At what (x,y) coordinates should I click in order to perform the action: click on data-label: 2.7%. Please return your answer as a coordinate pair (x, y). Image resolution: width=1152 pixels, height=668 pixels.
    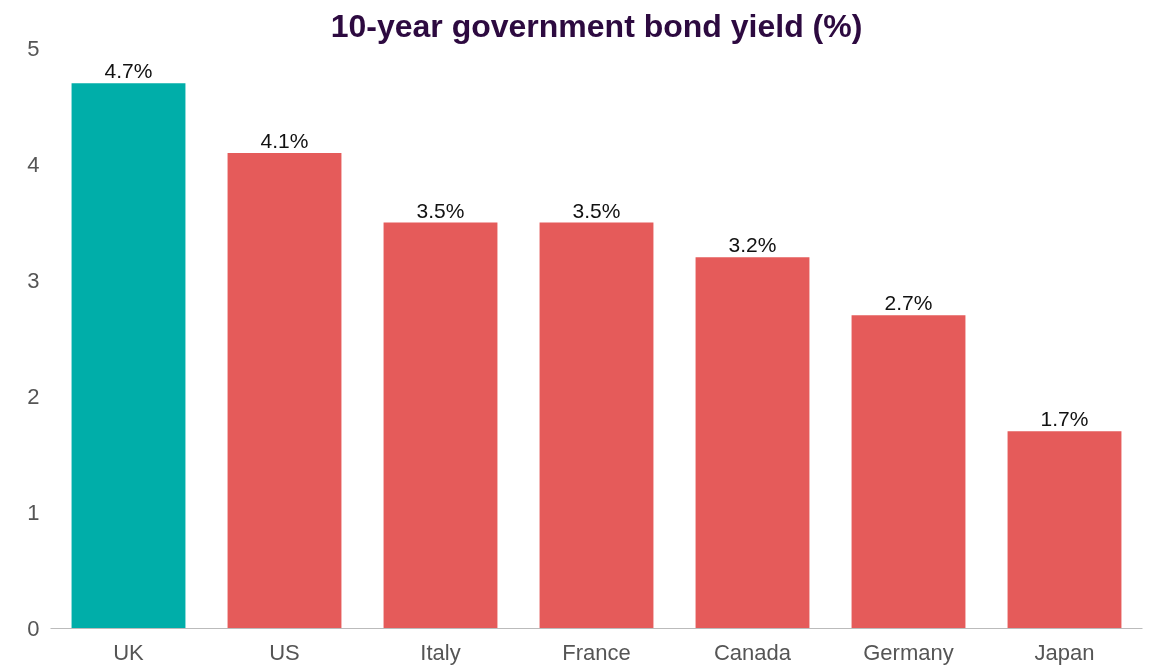
    Looking at the image, I should click on (908, 303).